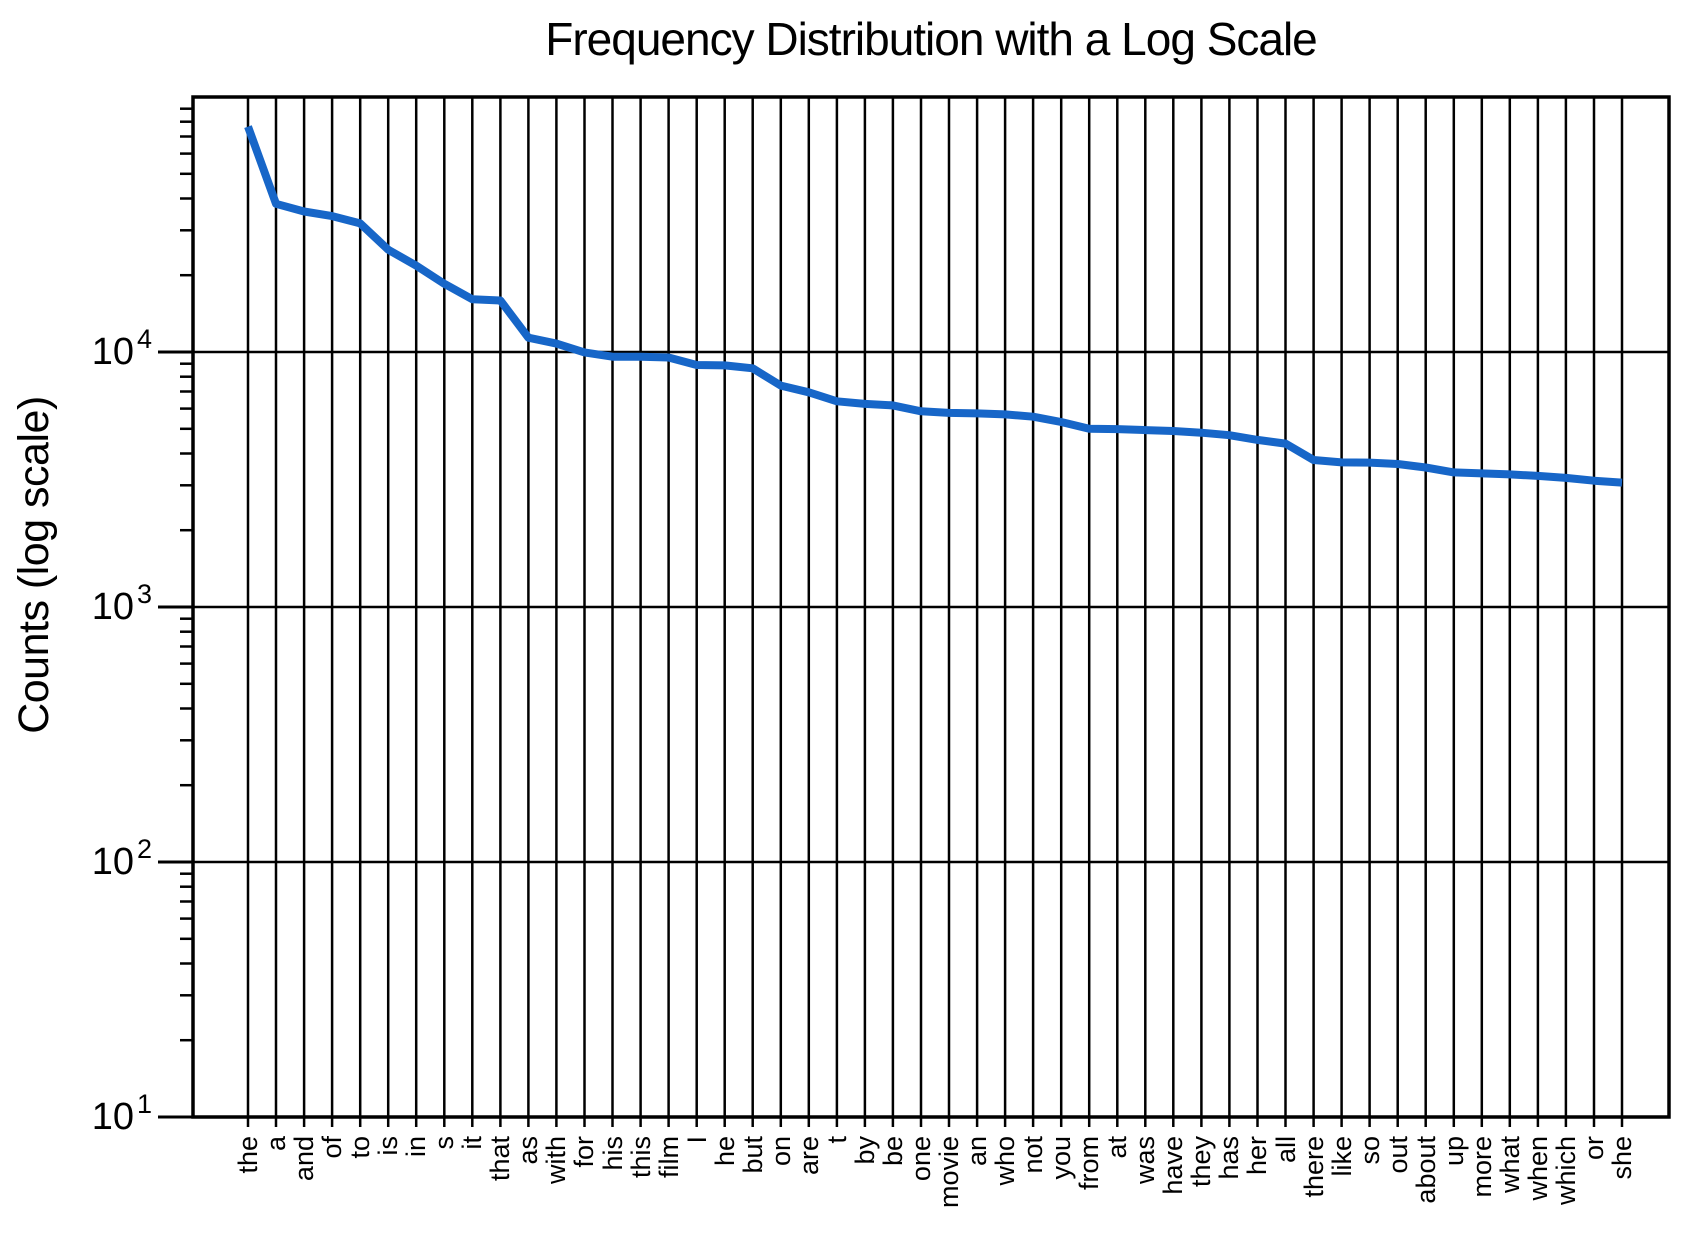 This screenshot has height=1241, width=1687. I want to click on x-tick-label: I, so click(696, 1140).